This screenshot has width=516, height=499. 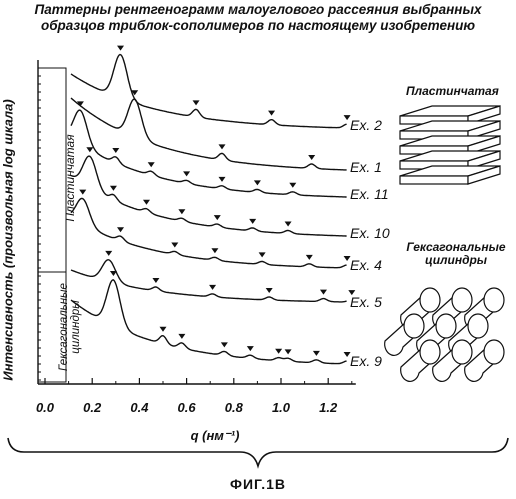 What do you see at coordinates (70, 177) in the screenshot?
I see `lamellar-region-label: Пластинчатая` at bounding box center [70, 177].